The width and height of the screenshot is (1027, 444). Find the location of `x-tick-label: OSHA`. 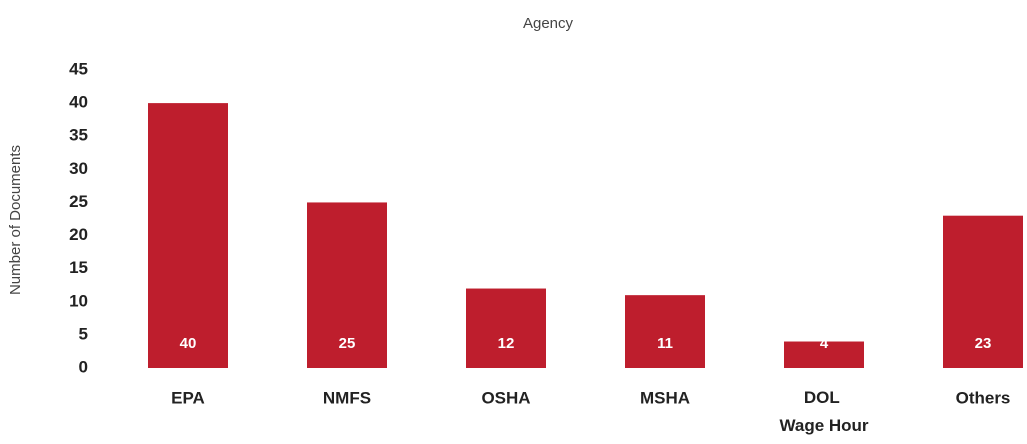

x-tick-label: OSHA is located at coordinates (505, 397).